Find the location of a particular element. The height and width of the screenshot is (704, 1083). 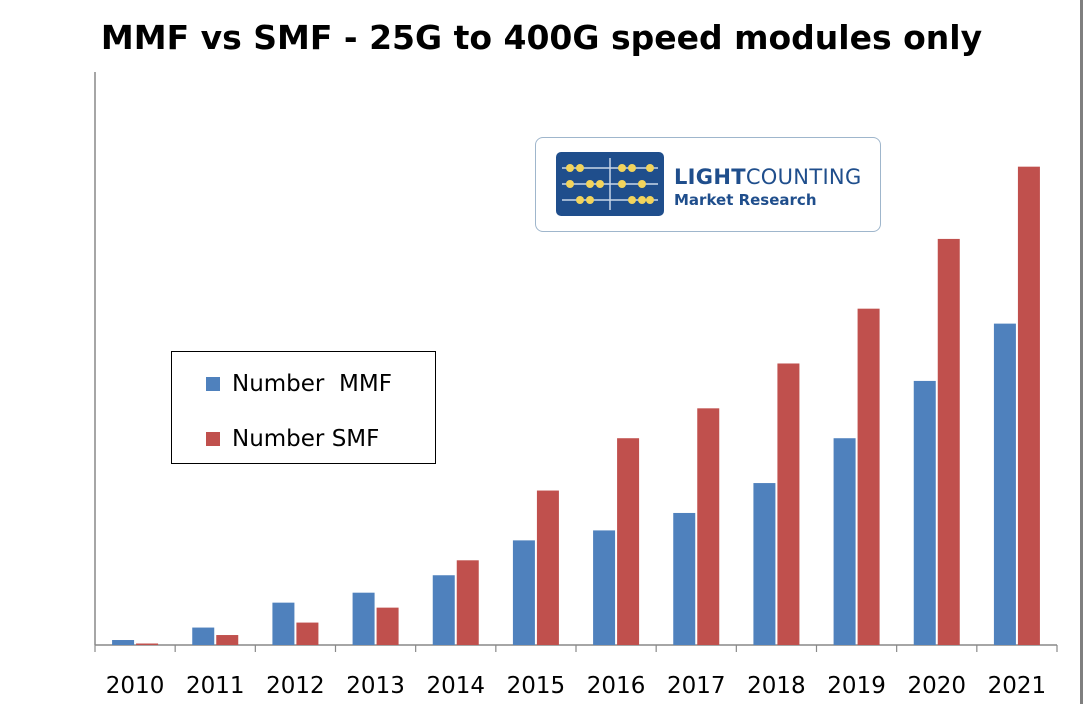

legend-label-mmf: Number MMF is located at coordinates (312, 384).